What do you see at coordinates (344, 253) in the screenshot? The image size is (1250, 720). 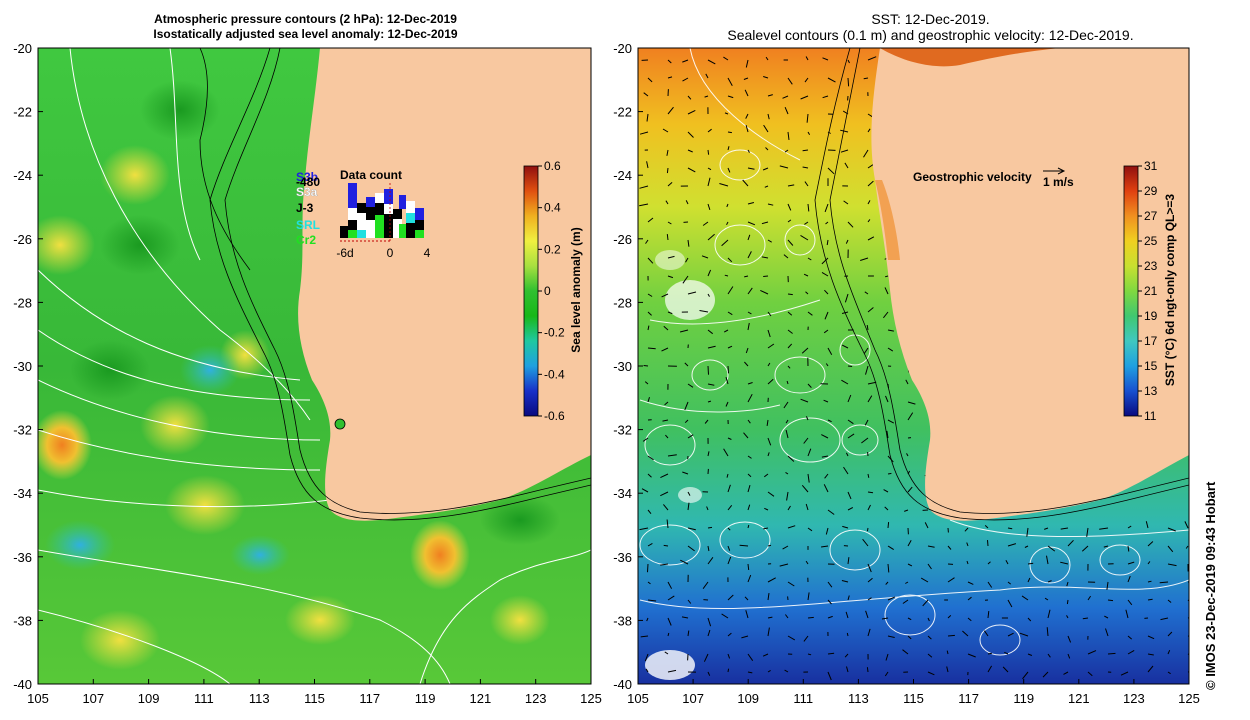 I see `data-count-axis-label: -6d` at bounding box center [344, 253].